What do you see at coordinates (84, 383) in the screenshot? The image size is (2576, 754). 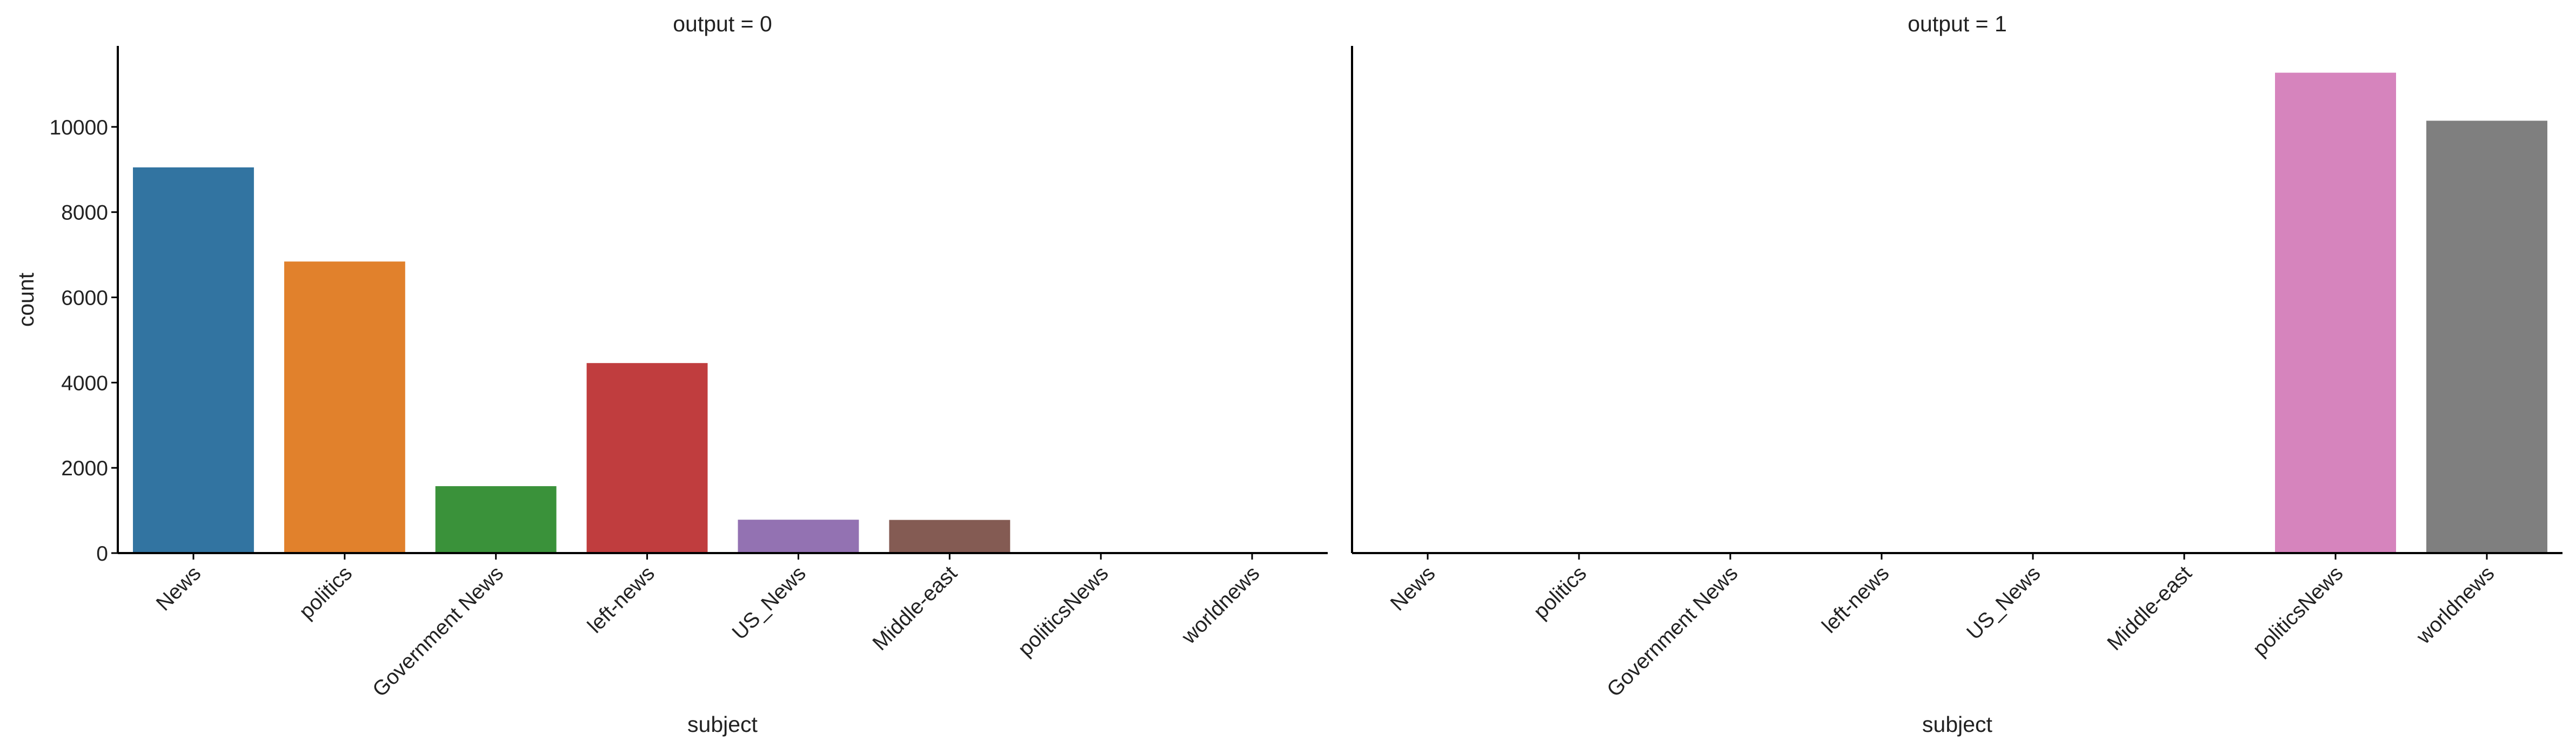 I see `y-tick-label-2: 4000` at bounding box center [84, 383].